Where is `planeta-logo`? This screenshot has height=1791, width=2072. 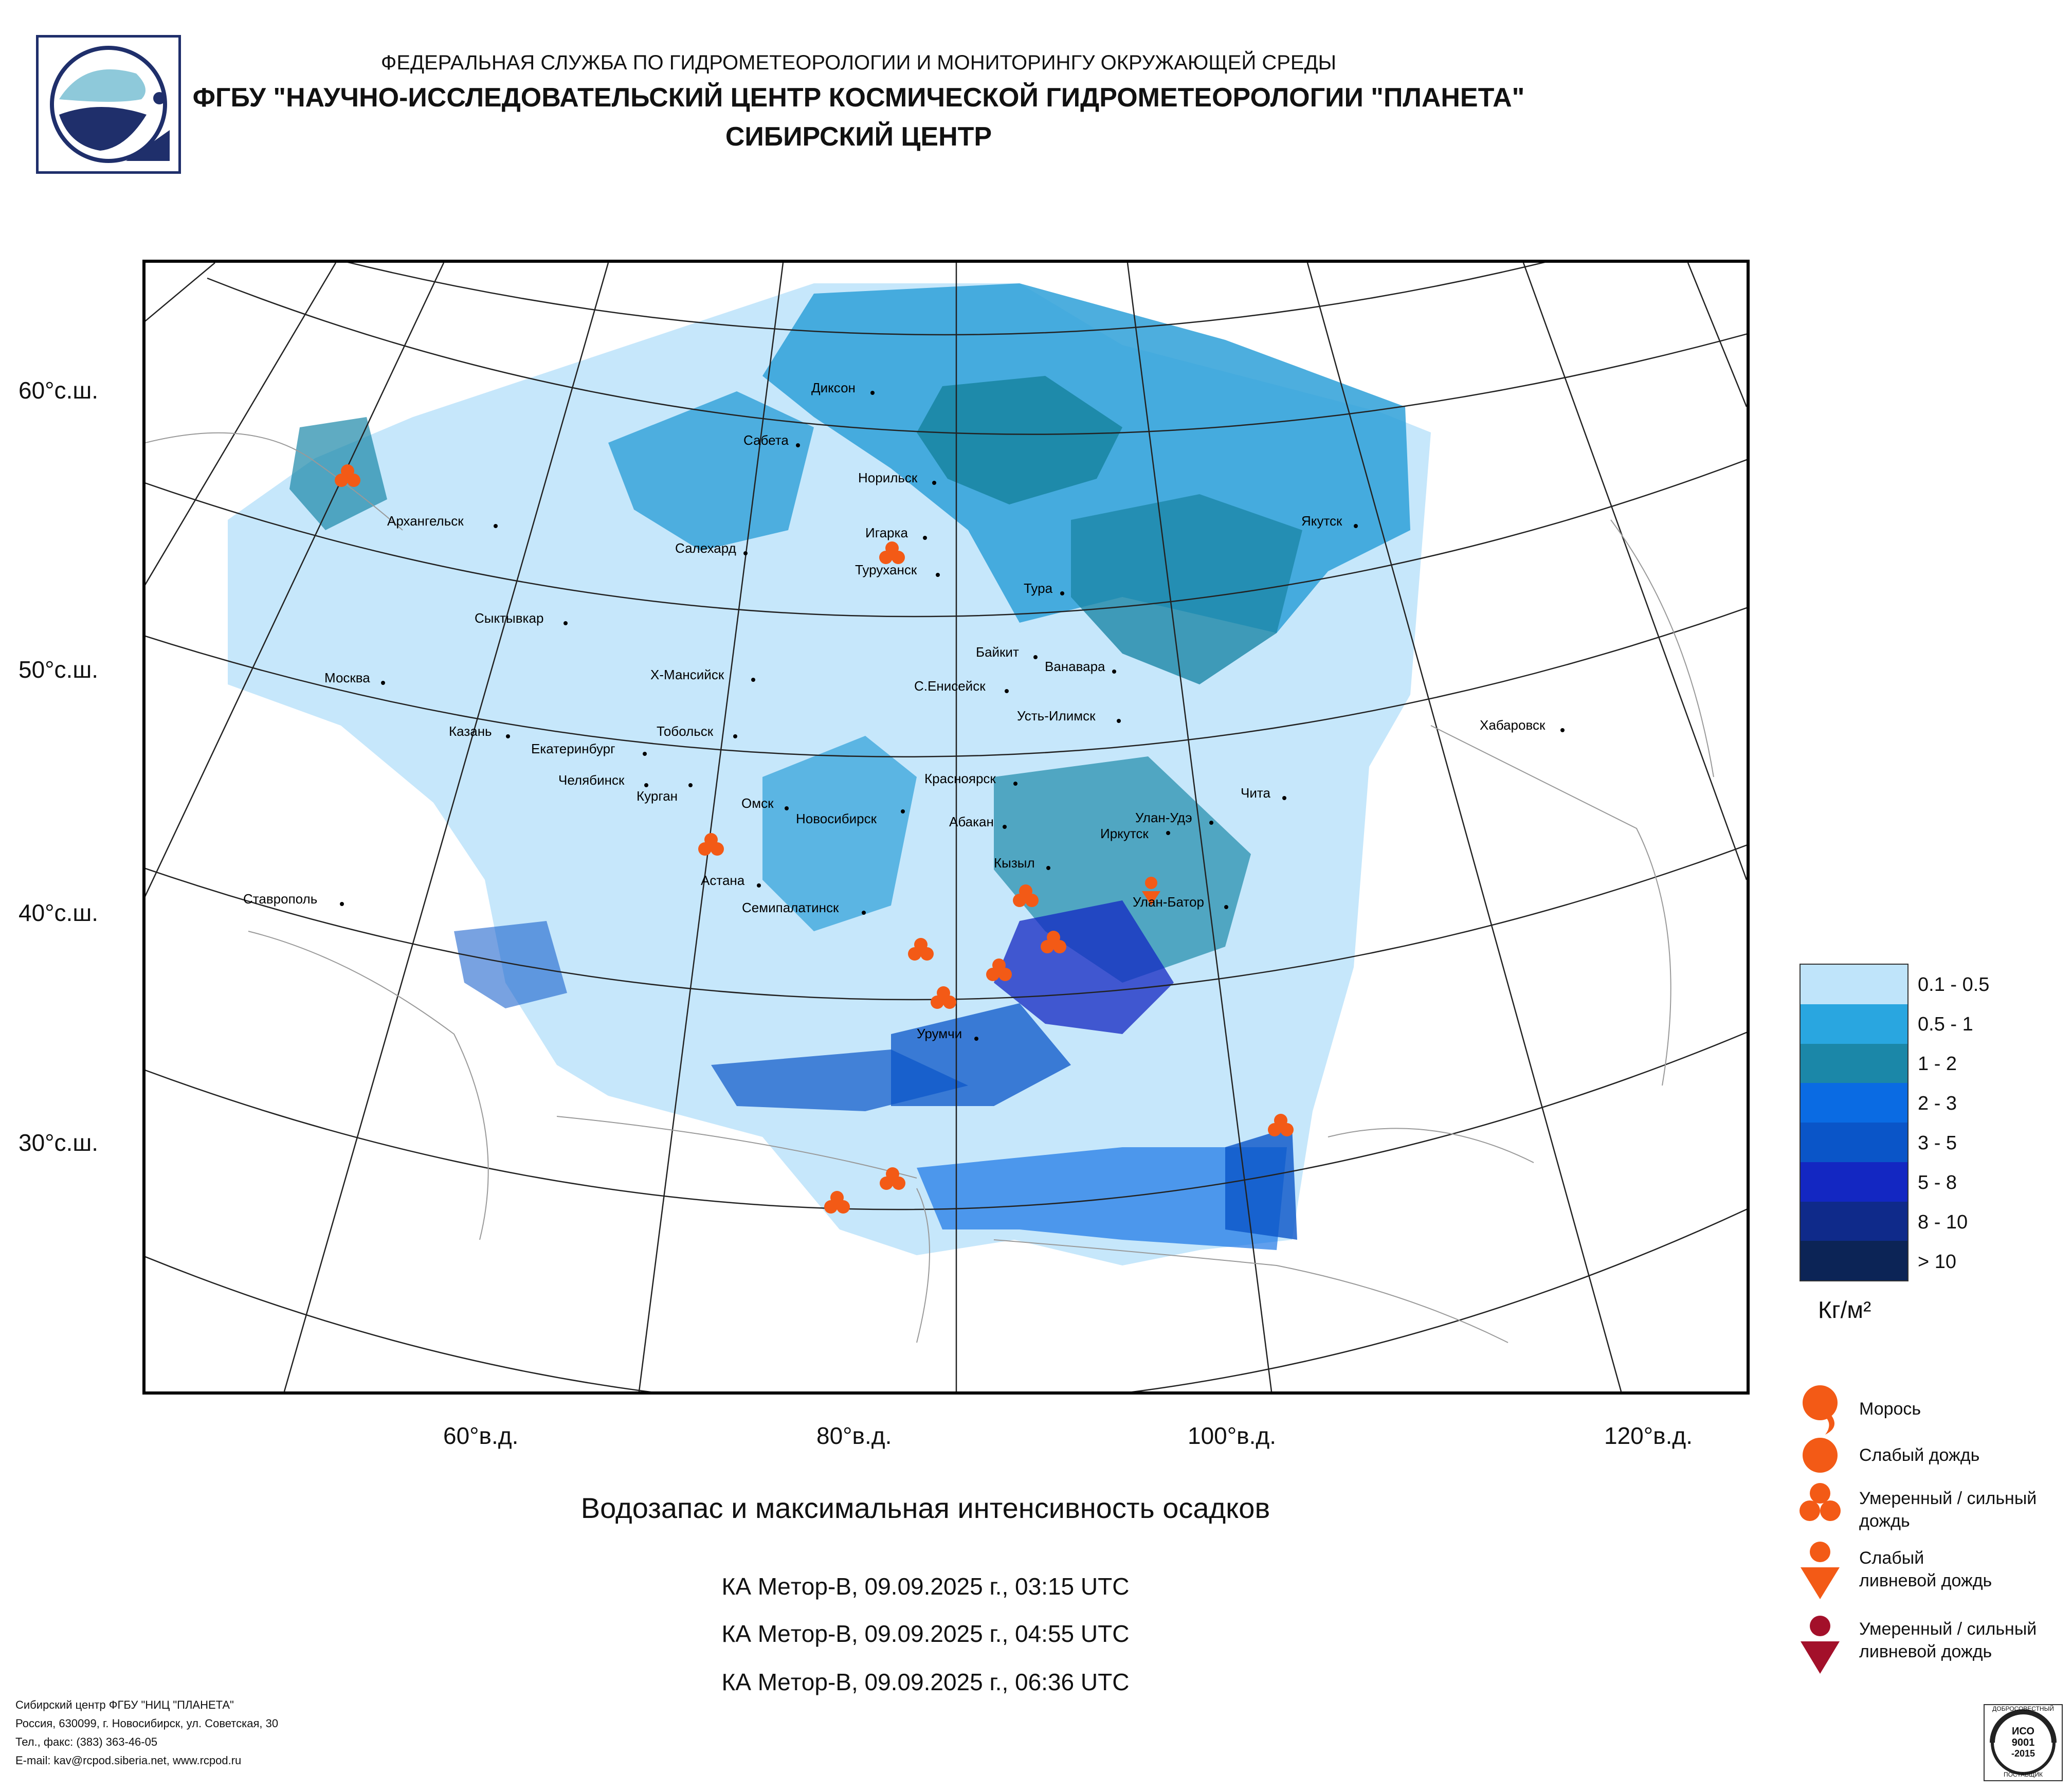
planeta-logo is located at coordinates (108, 104).